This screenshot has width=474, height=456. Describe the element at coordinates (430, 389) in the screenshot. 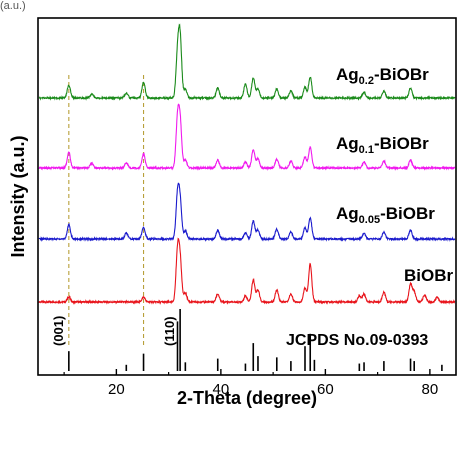

I see `x-tick-label-3: 80` at that location.